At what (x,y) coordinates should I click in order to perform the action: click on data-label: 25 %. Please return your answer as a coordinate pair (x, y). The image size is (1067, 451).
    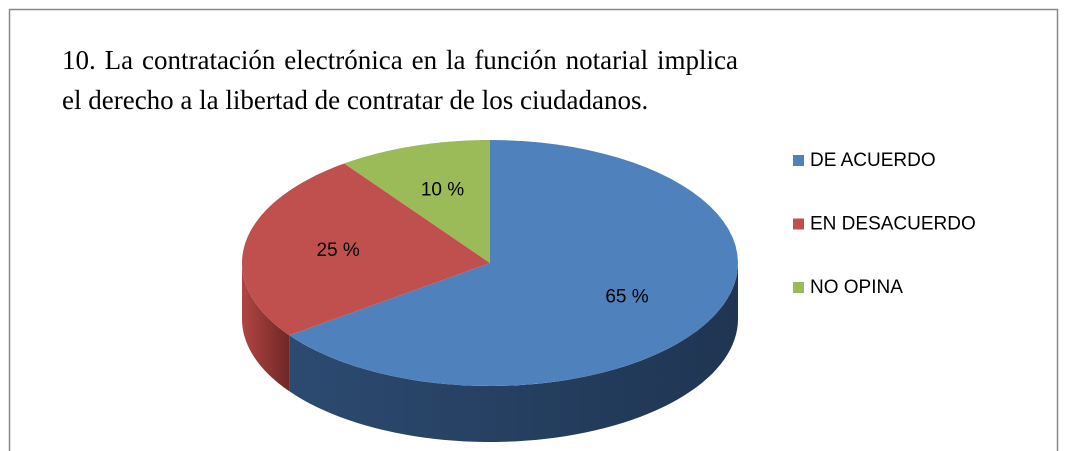
    Looking at the image, I should click on (337, 250).